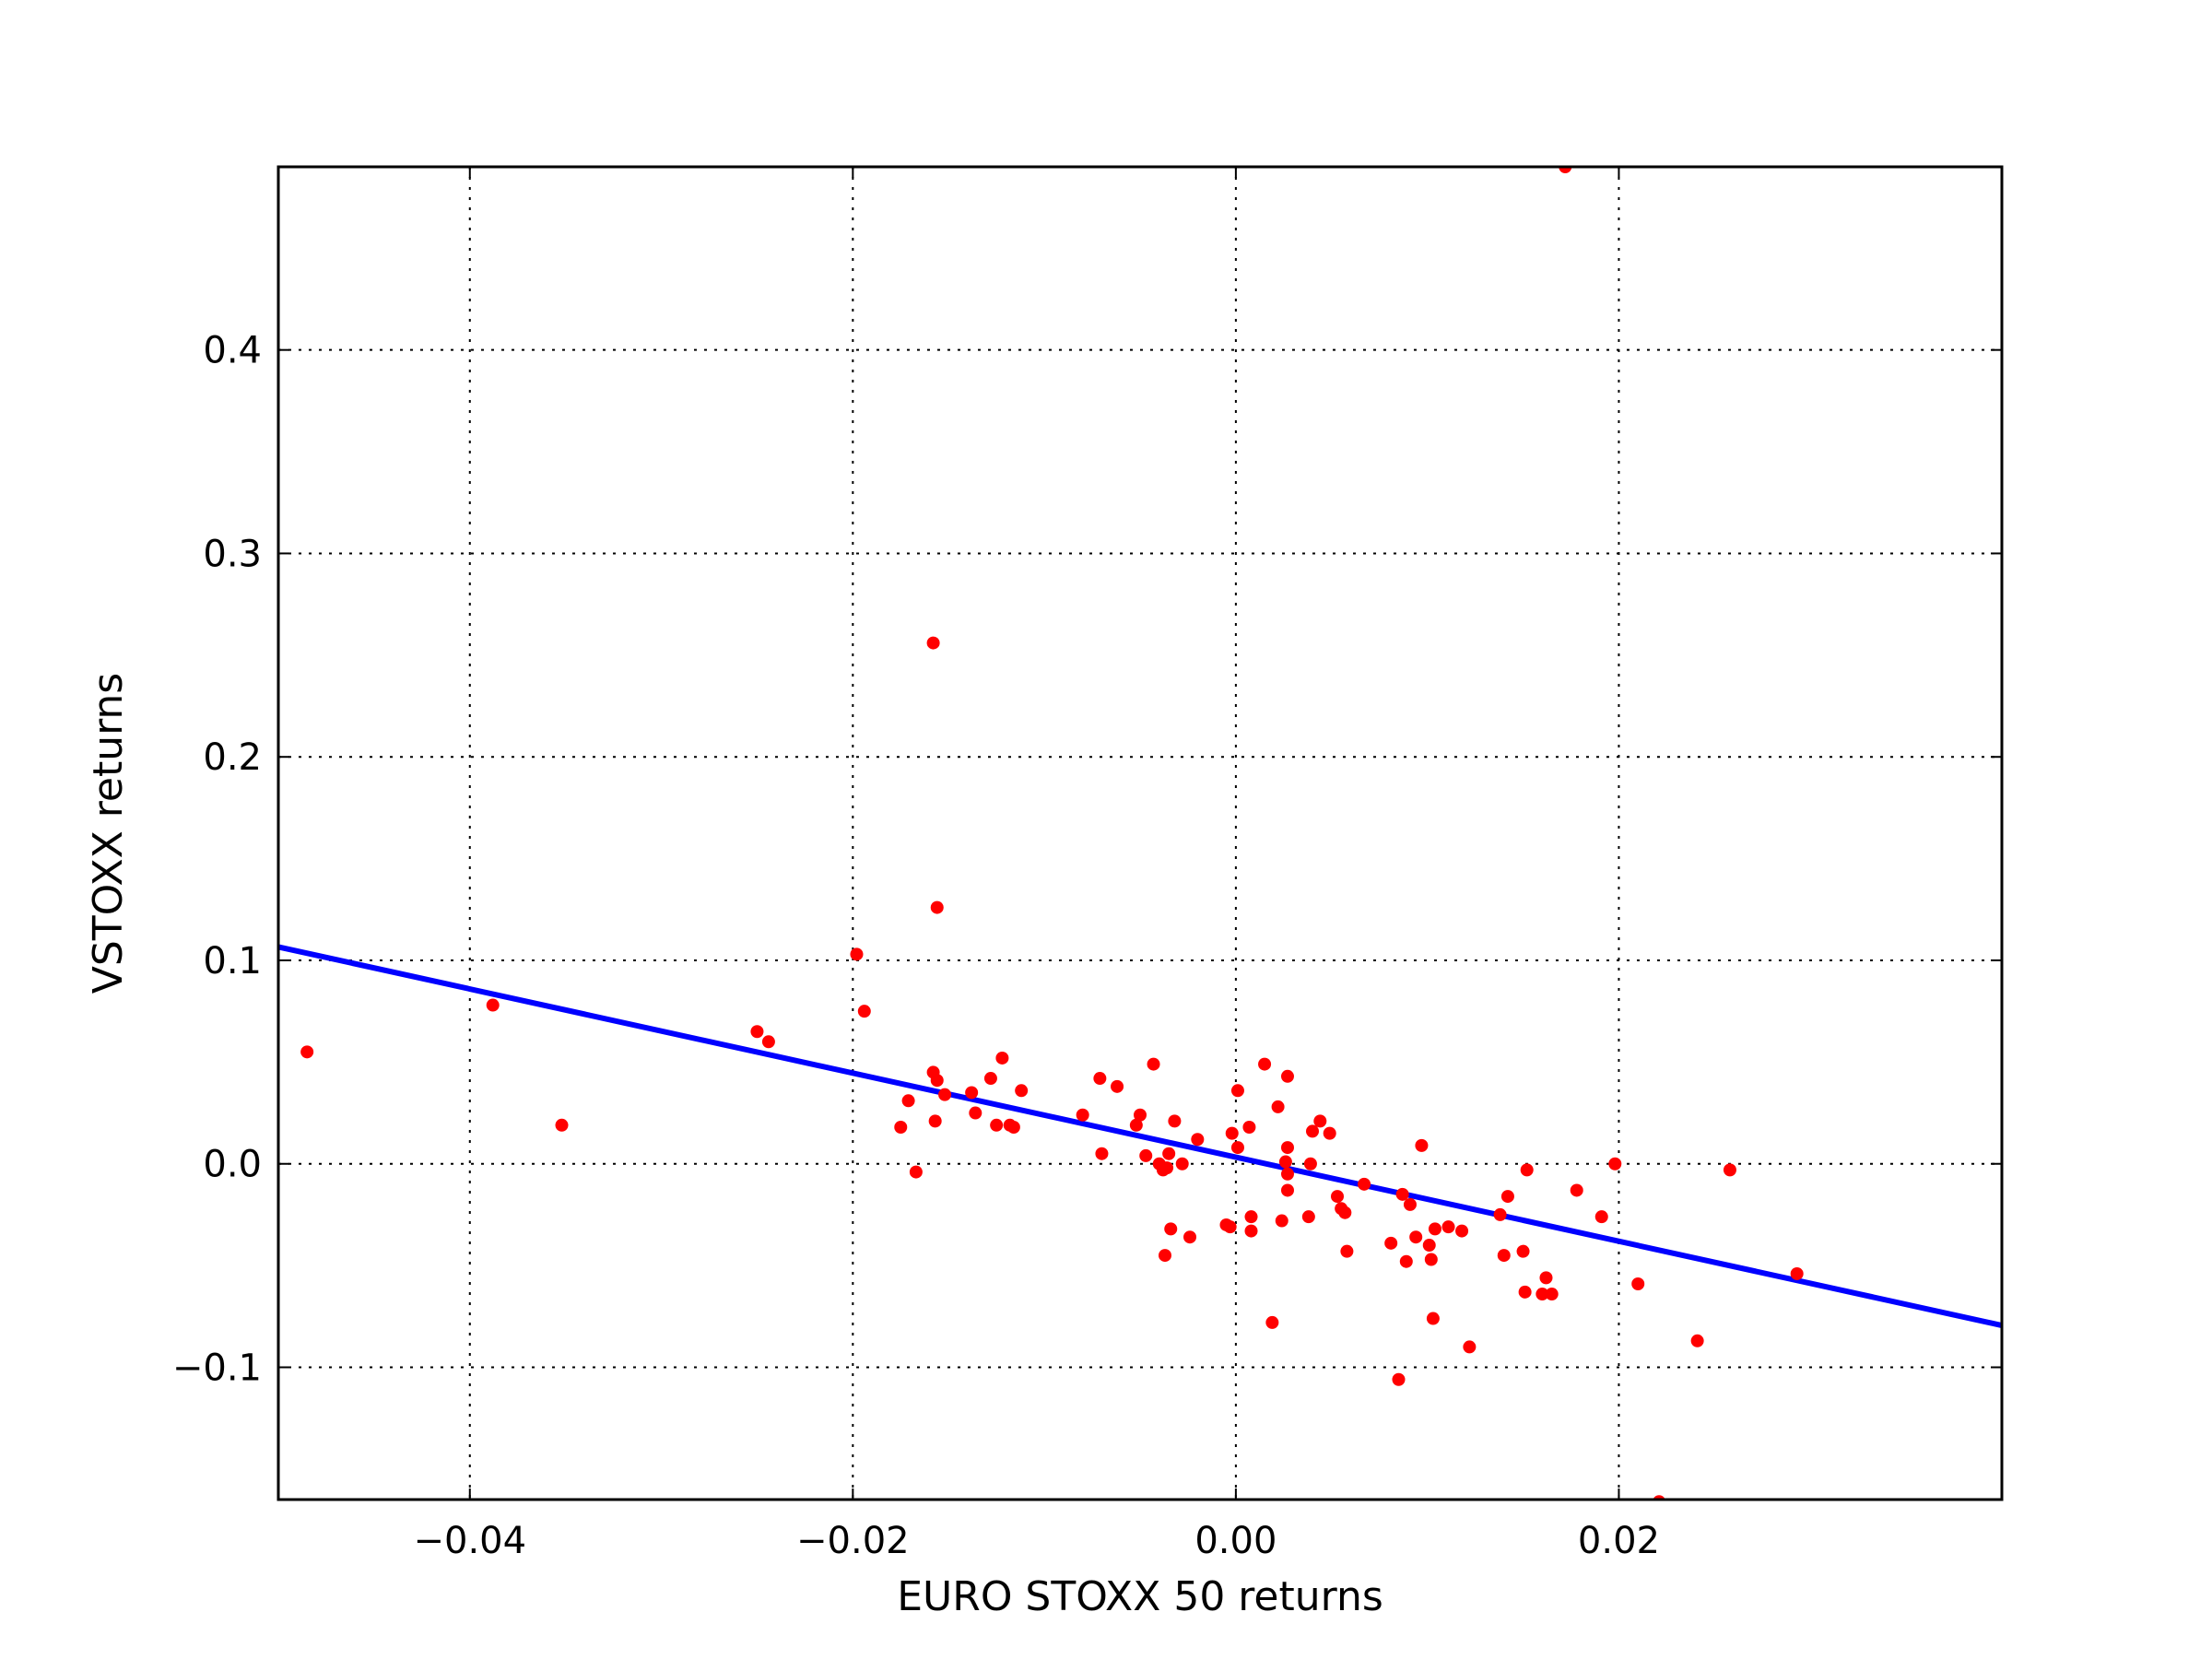  What do you see at coordinates (232, 1165) in the screenshot?
I see `y-tick-label: 0.0` at bounding box center [232, 1165].